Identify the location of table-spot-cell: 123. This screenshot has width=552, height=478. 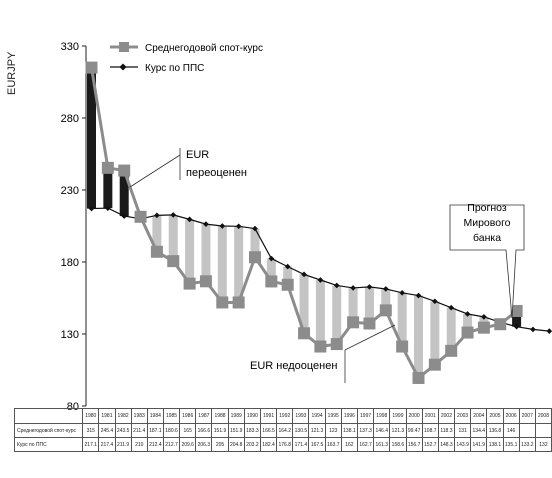
(333, 430).